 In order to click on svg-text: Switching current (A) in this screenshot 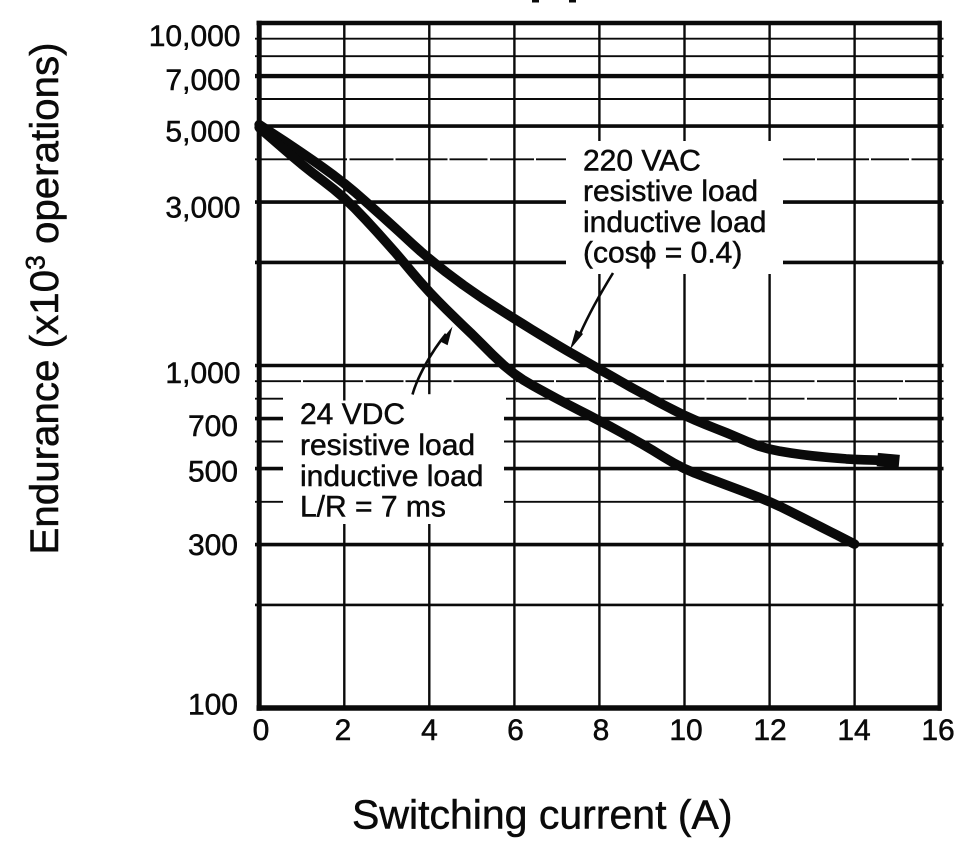, I will do `click(542, 815)`.